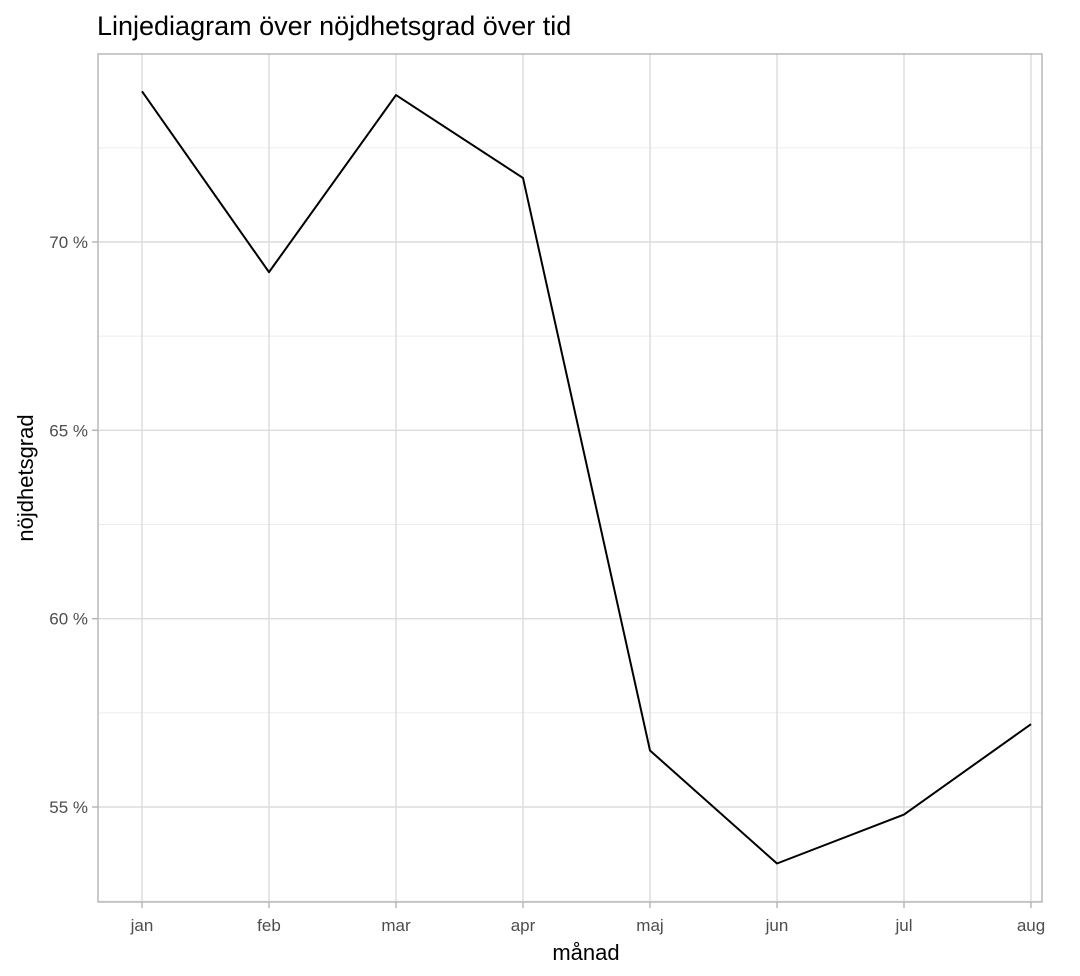  Describe the element at coordinates (649, 925) in the screenshot. I see `x-tick-label: maj` at that location.